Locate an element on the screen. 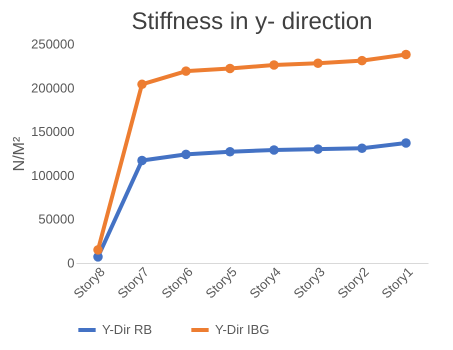 The height and width of the screenshot is (350, 453). y-tick-label: 0 is located at coordinates (70, 263).